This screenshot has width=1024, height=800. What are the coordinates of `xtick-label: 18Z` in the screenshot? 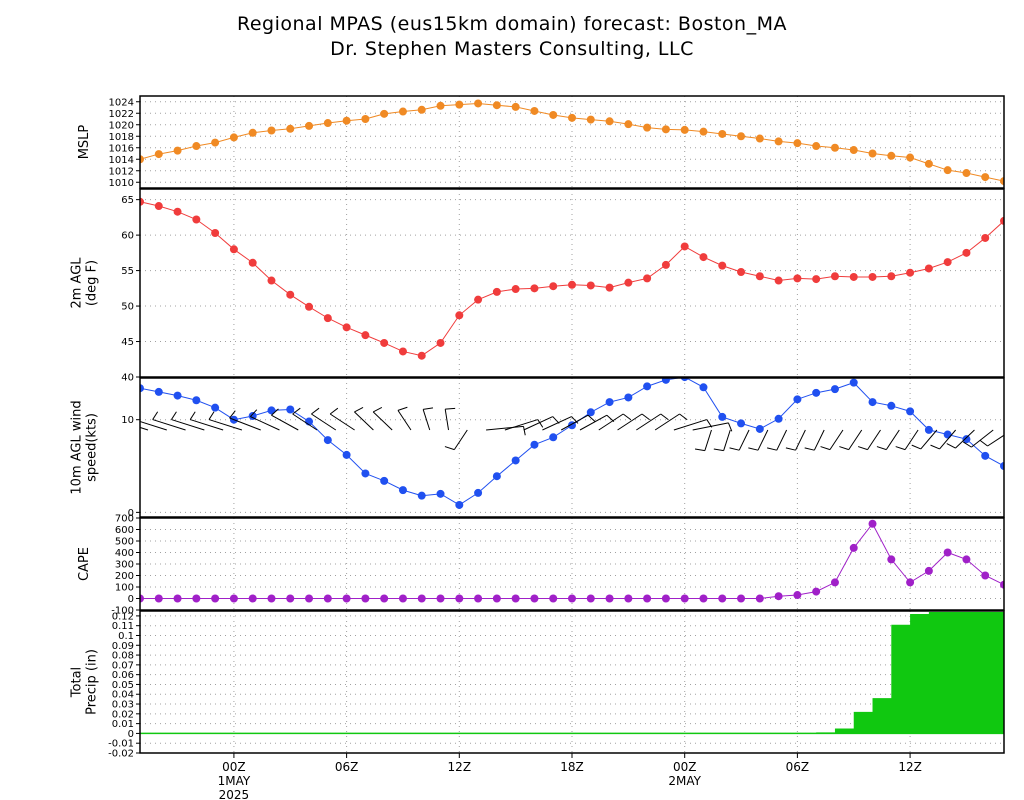 It's located at (572, 767).